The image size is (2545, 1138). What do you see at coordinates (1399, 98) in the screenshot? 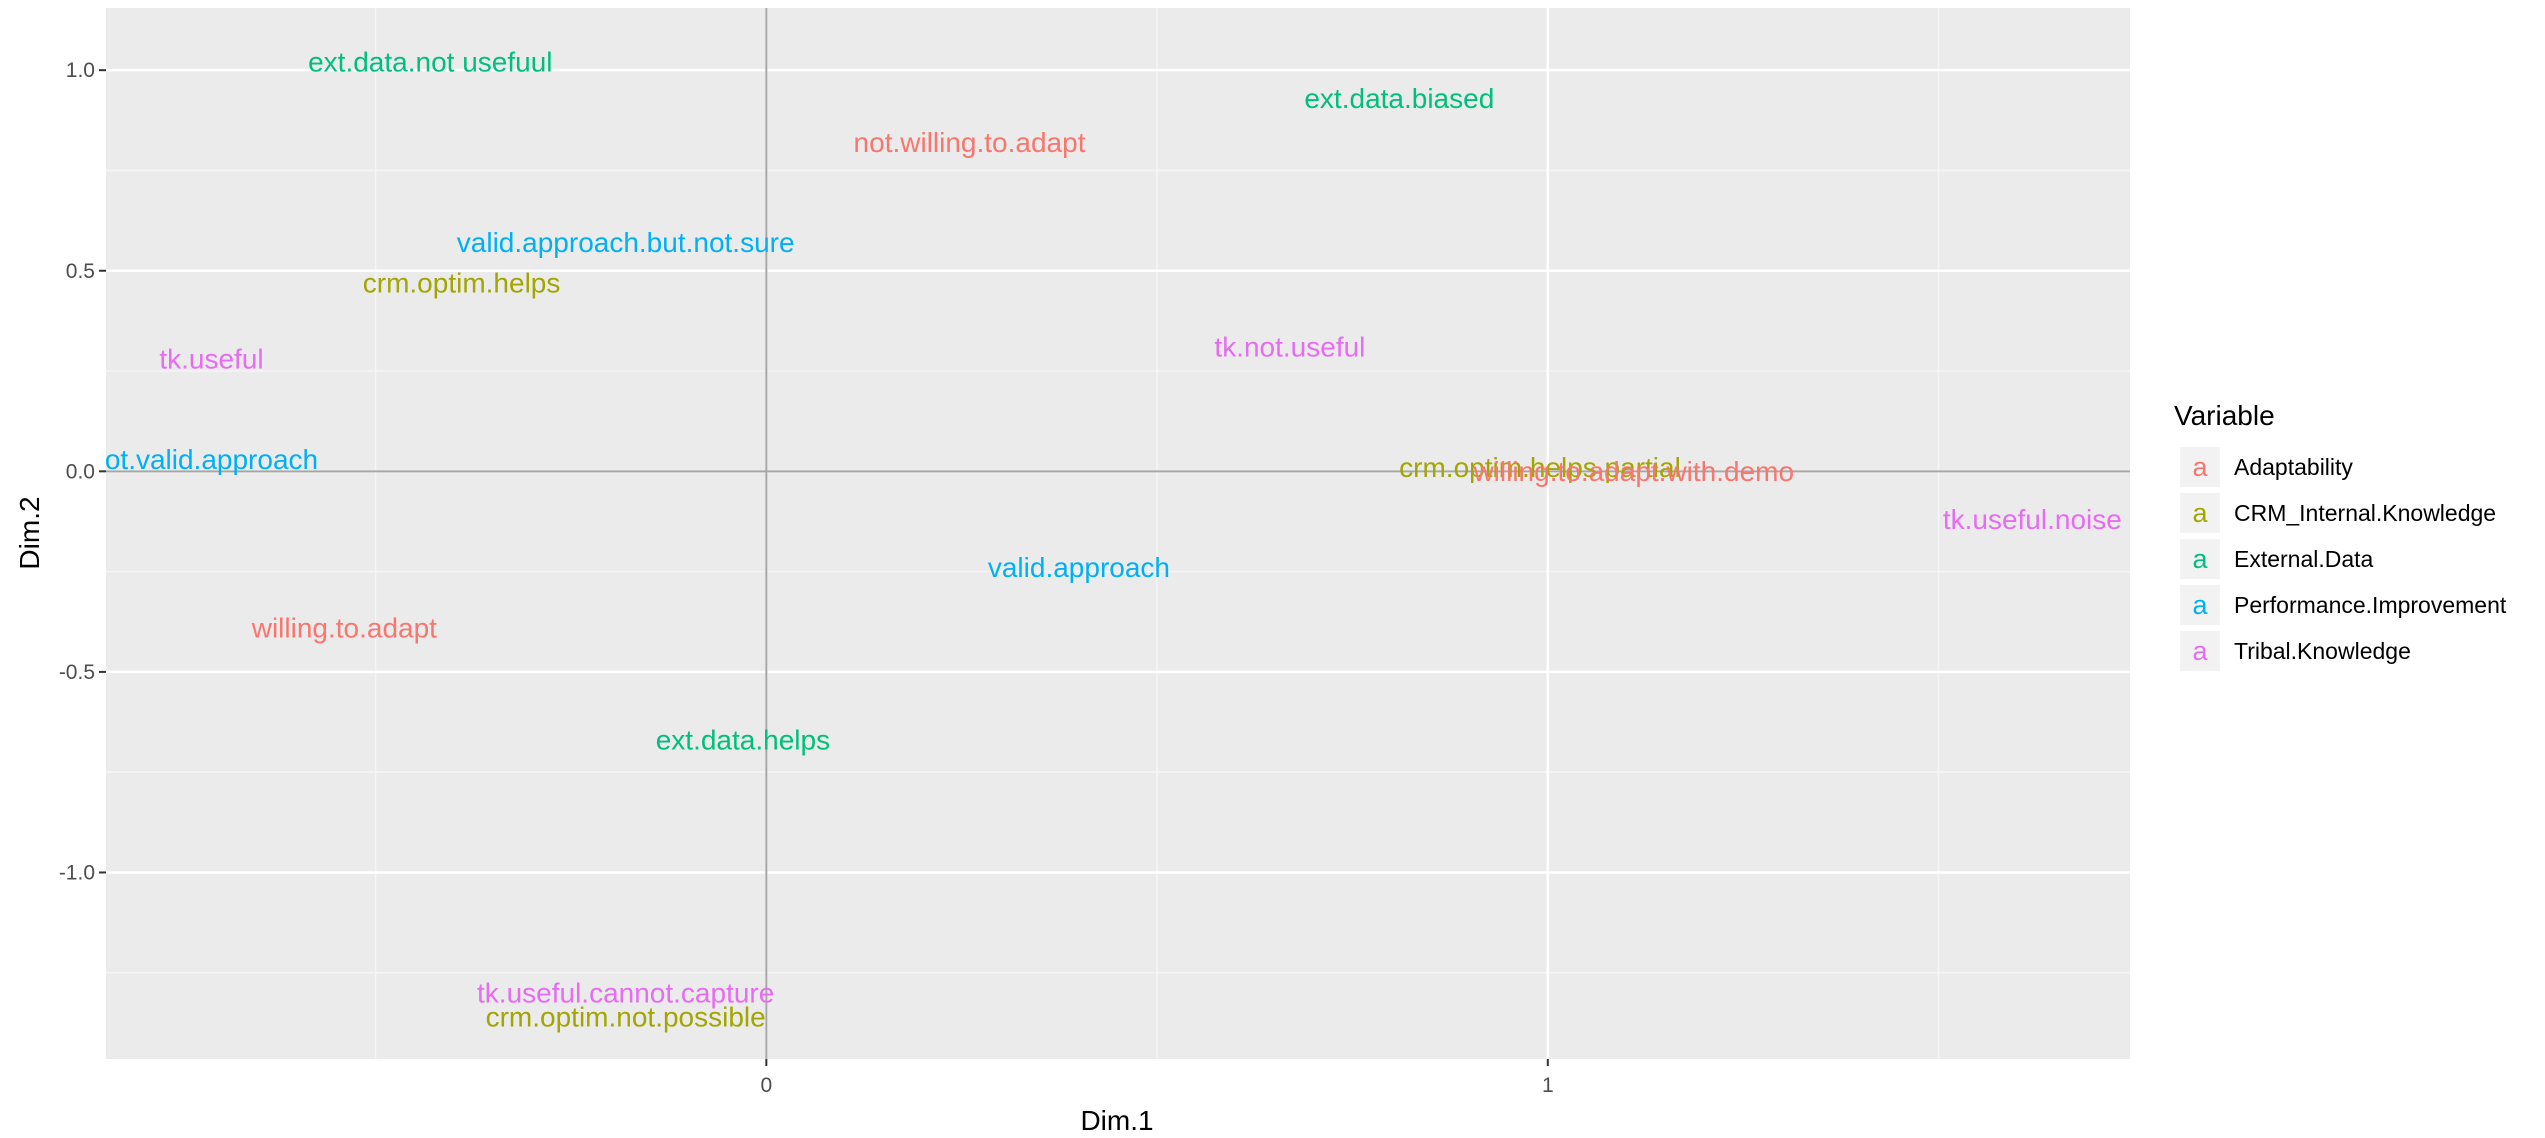
I see `point-label: ext.data.biased` at bounding box center [1399, 98].